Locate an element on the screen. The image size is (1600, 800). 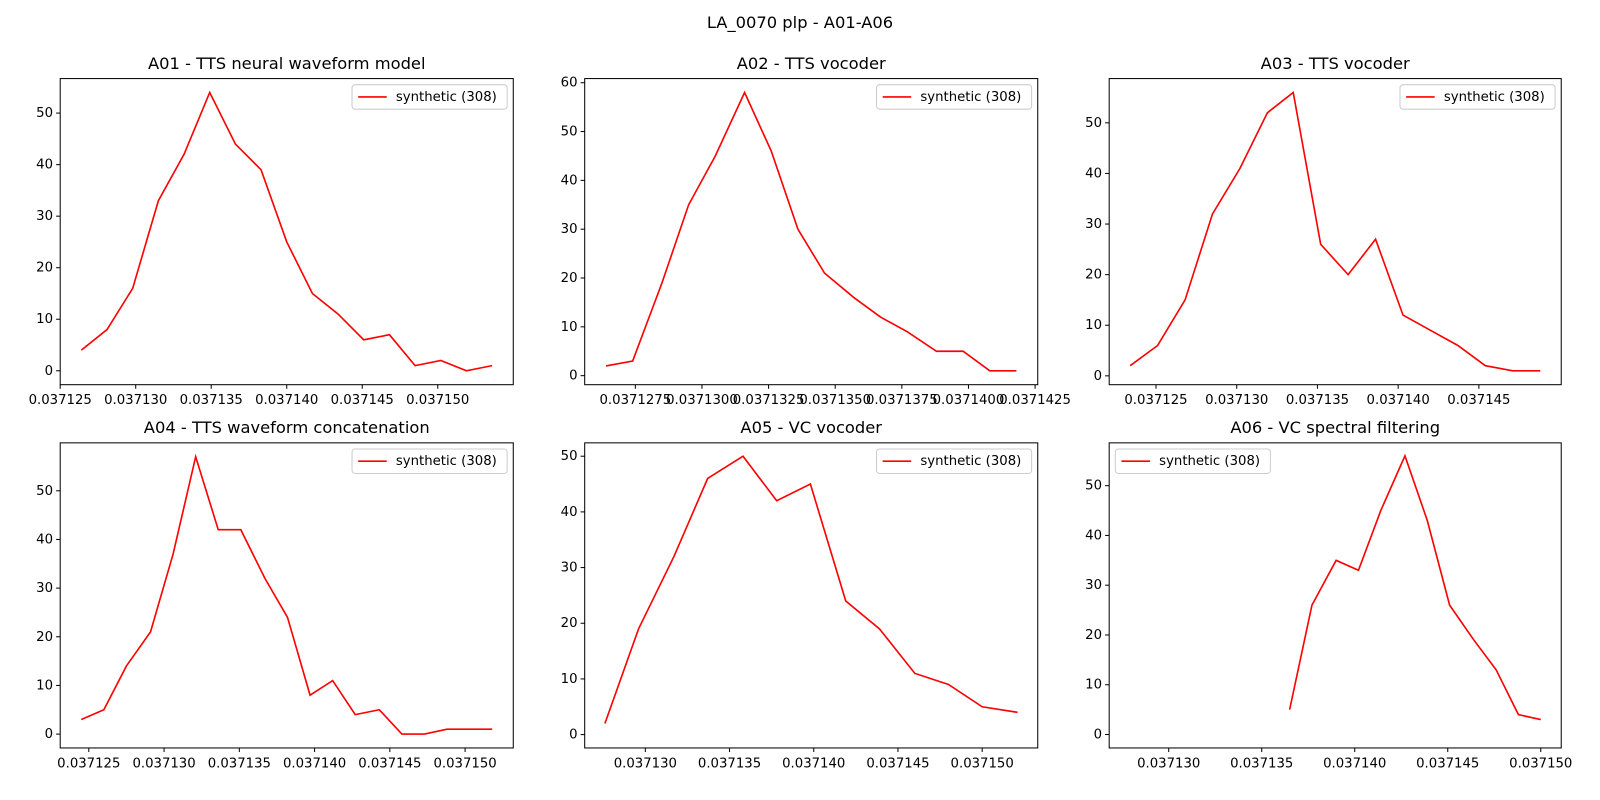
figure-title: LA_0070 plp - A01-A06 is located at coordinates (800, 23).